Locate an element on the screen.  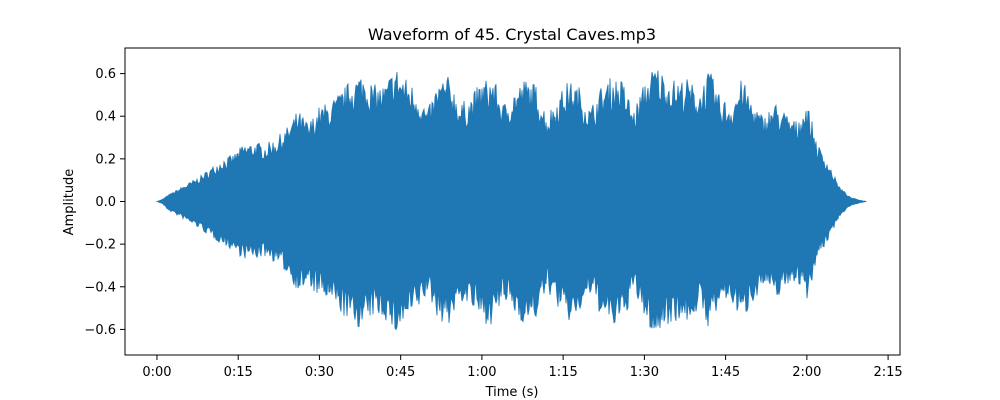
x-tick-label: 0:30 is located at coordinates (319, 372).